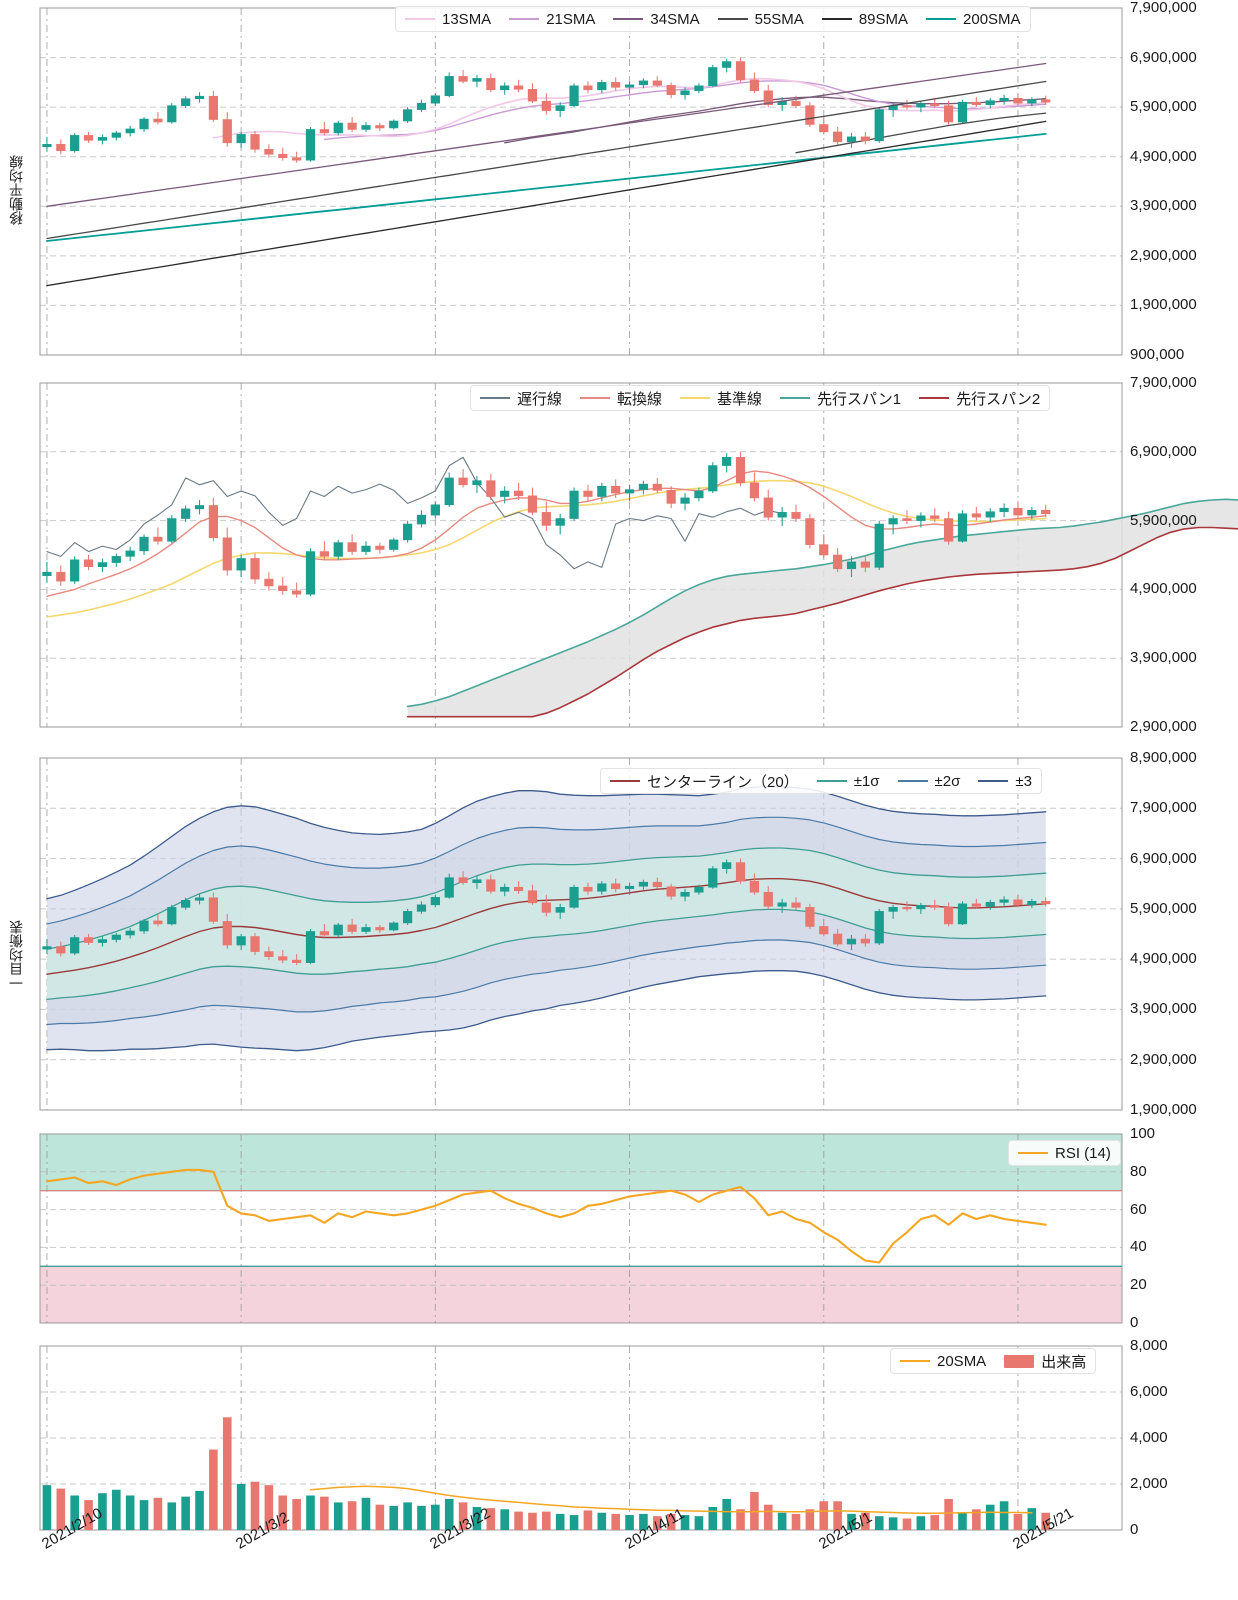  What do you see at coordinates (1163, 757) in the screenshot?
I see `y-tick-label: 8,900,000` at bounding box center [1163, 757].